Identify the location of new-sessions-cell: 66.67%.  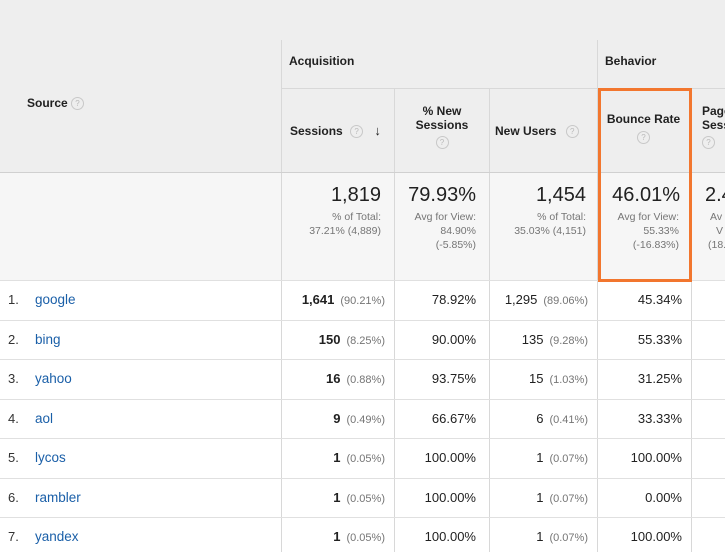
(453, 418).